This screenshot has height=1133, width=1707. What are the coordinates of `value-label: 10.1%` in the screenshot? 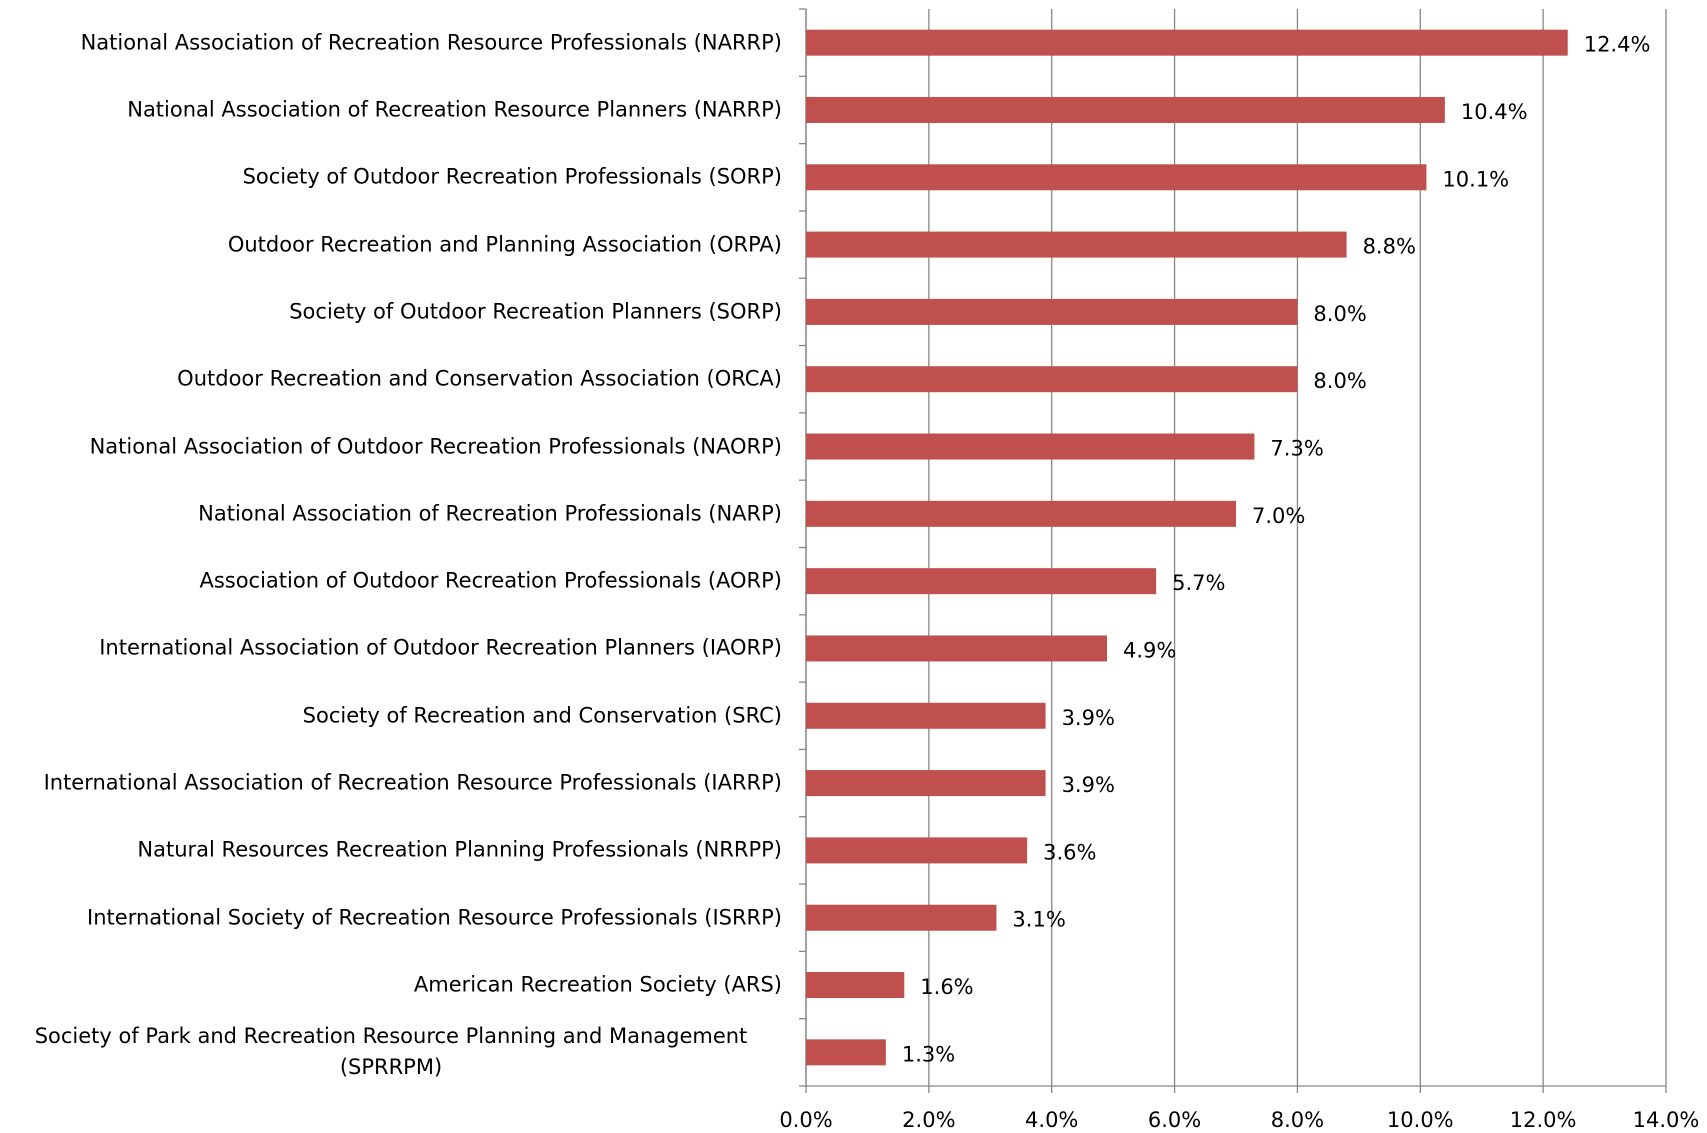 It's located at (1475, 179).